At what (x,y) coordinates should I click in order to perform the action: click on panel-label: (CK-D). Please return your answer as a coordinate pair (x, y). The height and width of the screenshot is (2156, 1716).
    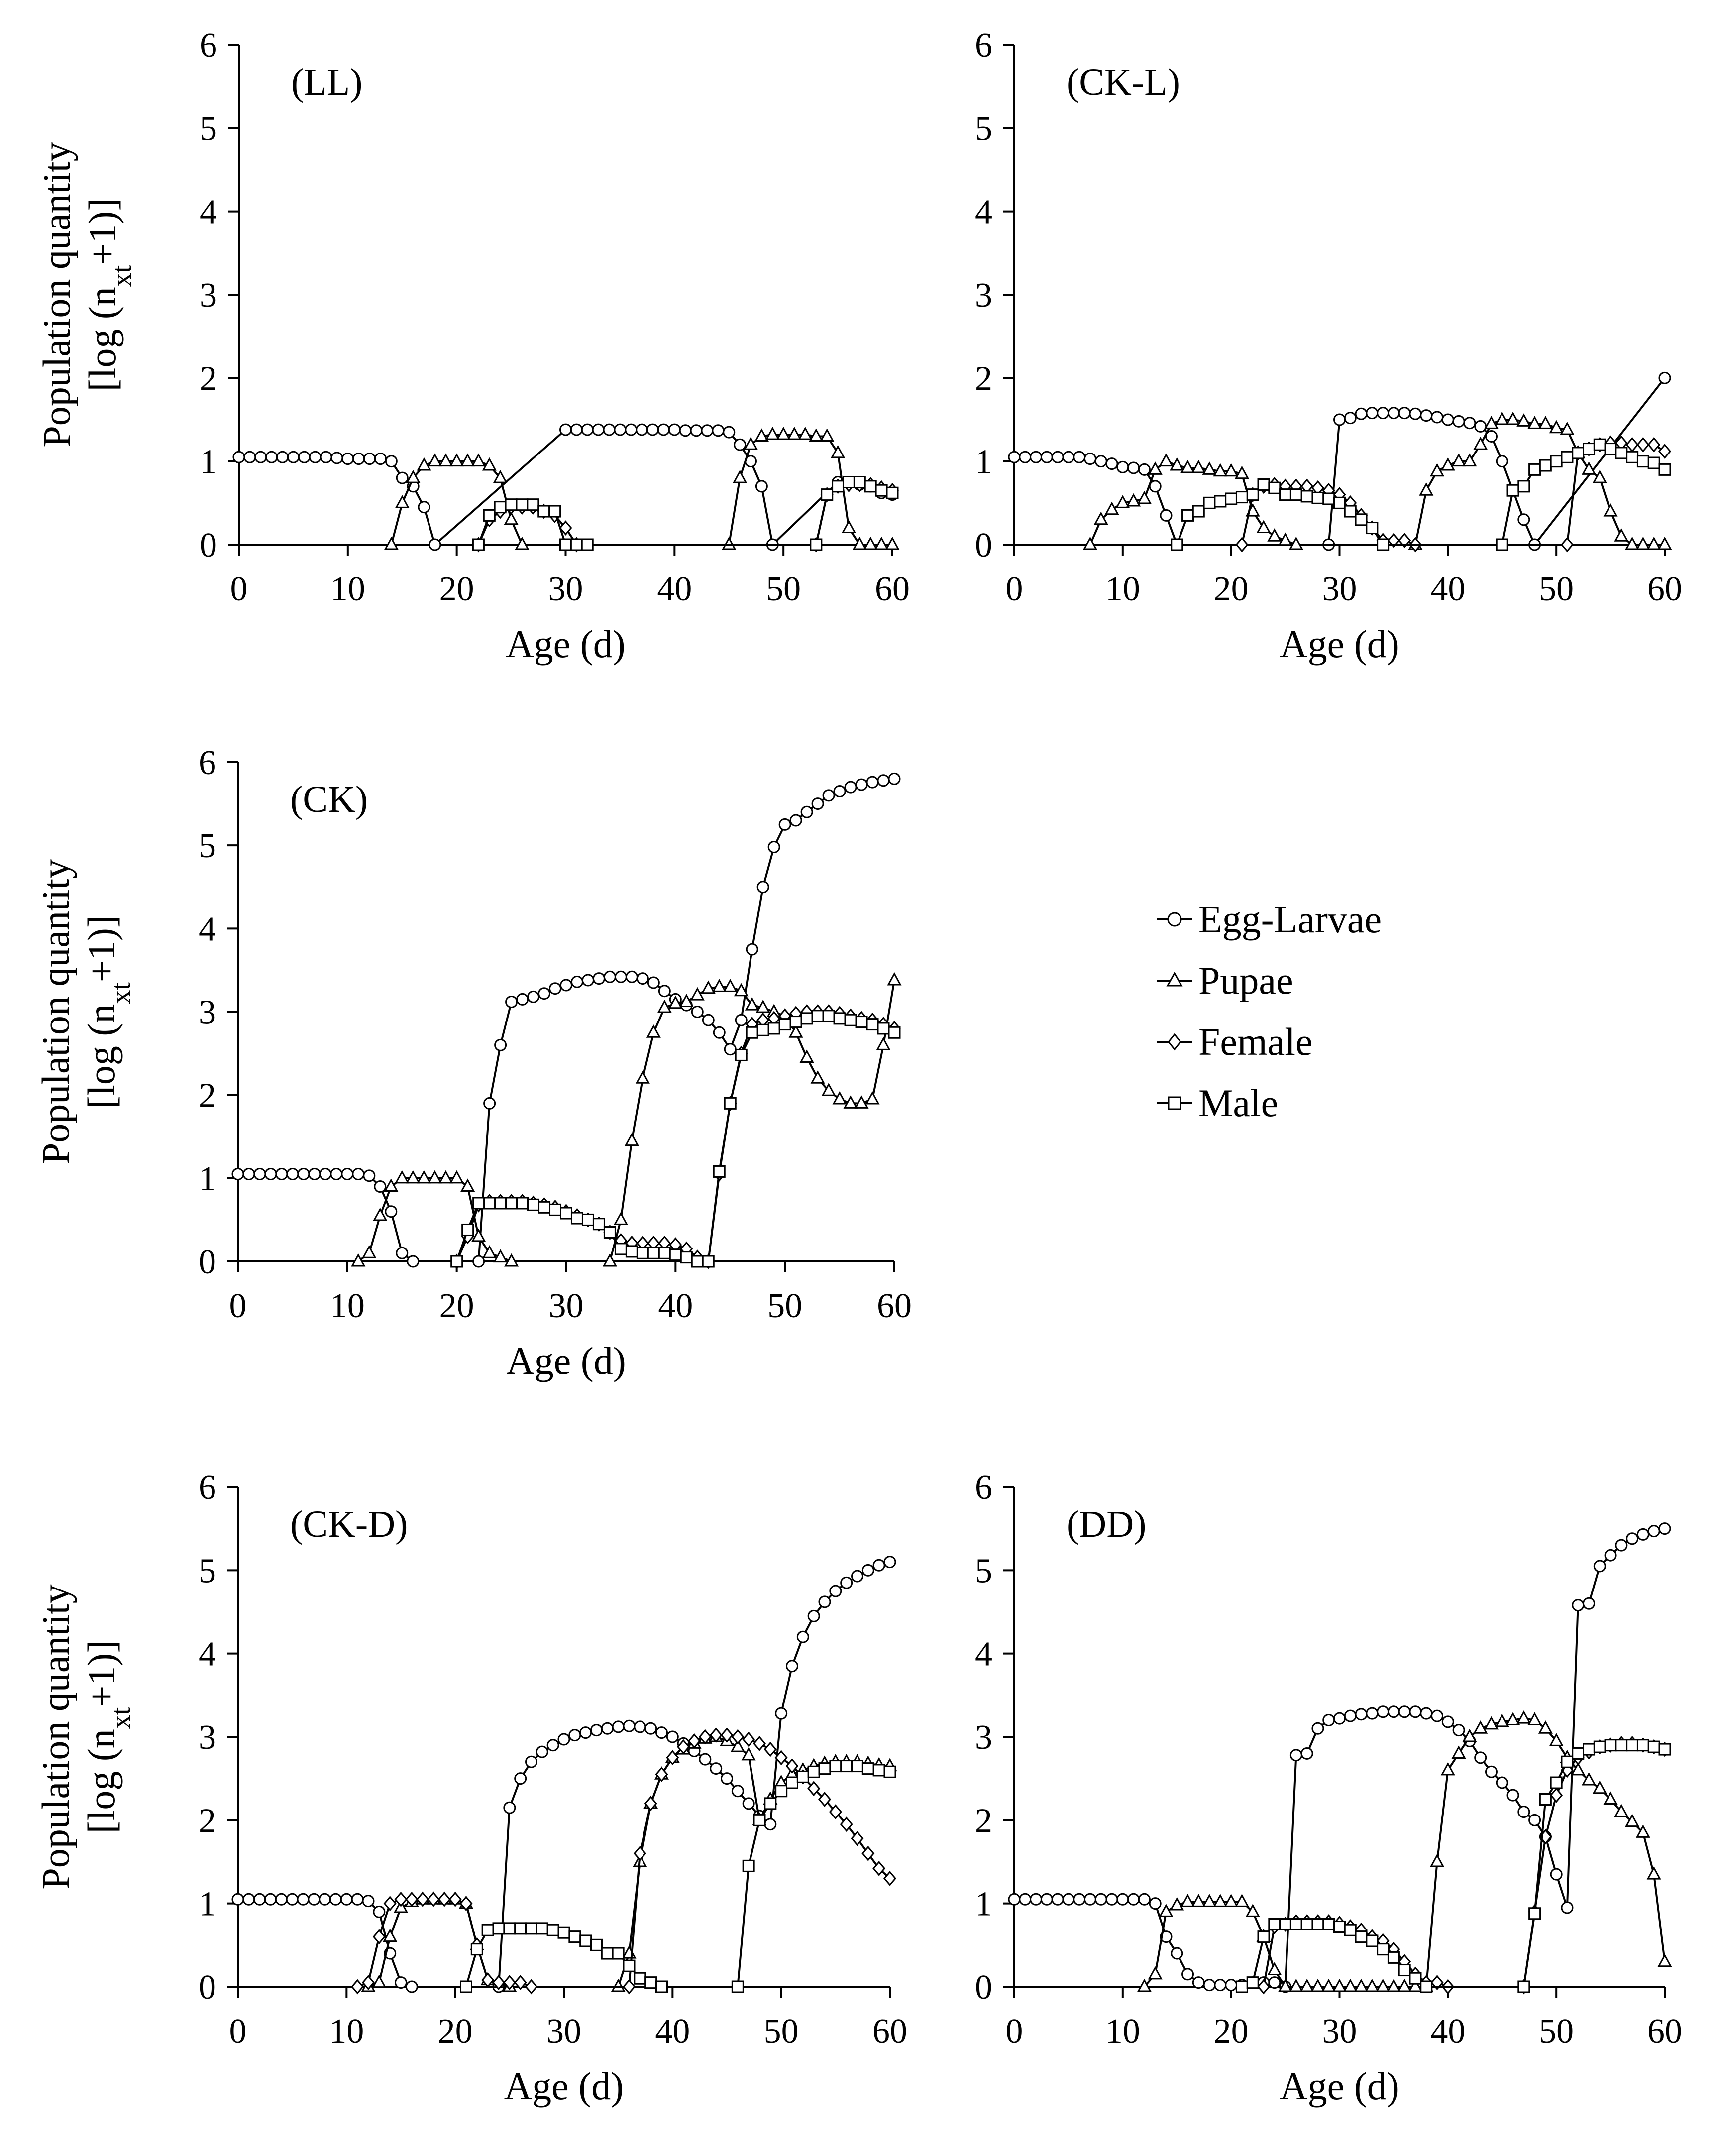
    Looking at the image, I should click on (349, 1524).